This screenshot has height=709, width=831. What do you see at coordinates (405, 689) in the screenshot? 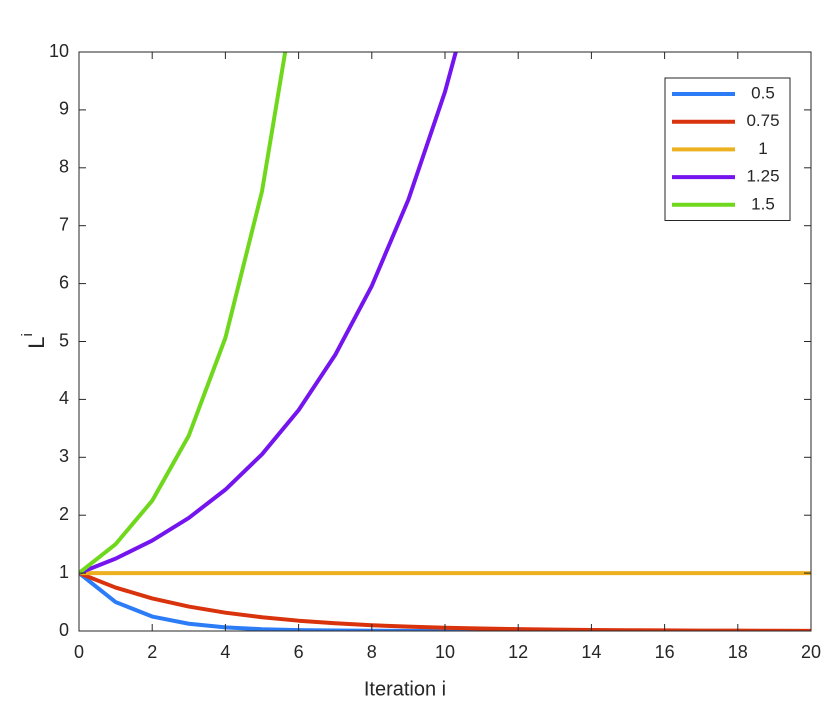
I see `x-axis-label: Iteration i` at bounding box center [405, 689].